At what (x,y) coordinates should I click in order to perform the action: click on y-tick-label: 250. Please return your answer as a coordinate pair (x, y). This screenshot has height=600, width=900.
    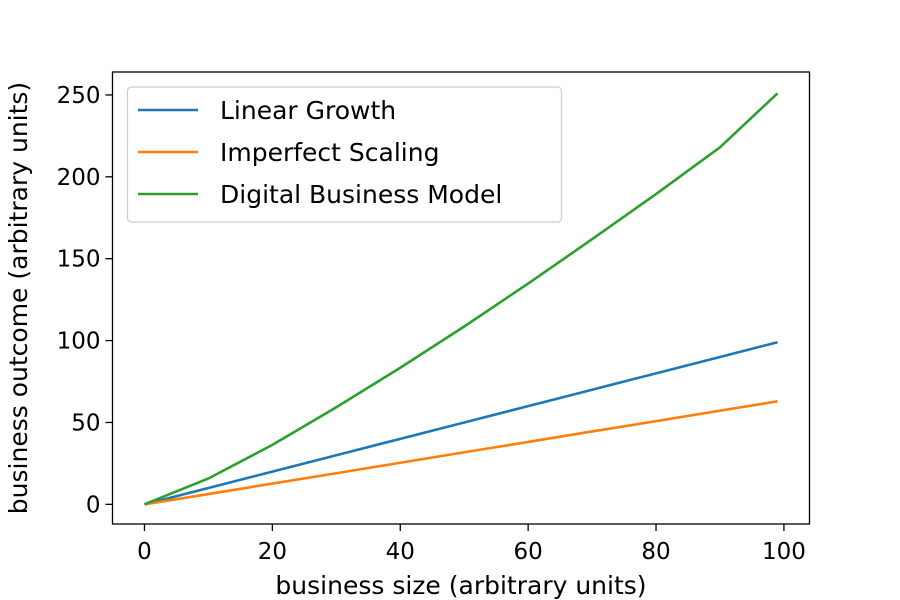
    Looking at the image, I should click on (79, 96).